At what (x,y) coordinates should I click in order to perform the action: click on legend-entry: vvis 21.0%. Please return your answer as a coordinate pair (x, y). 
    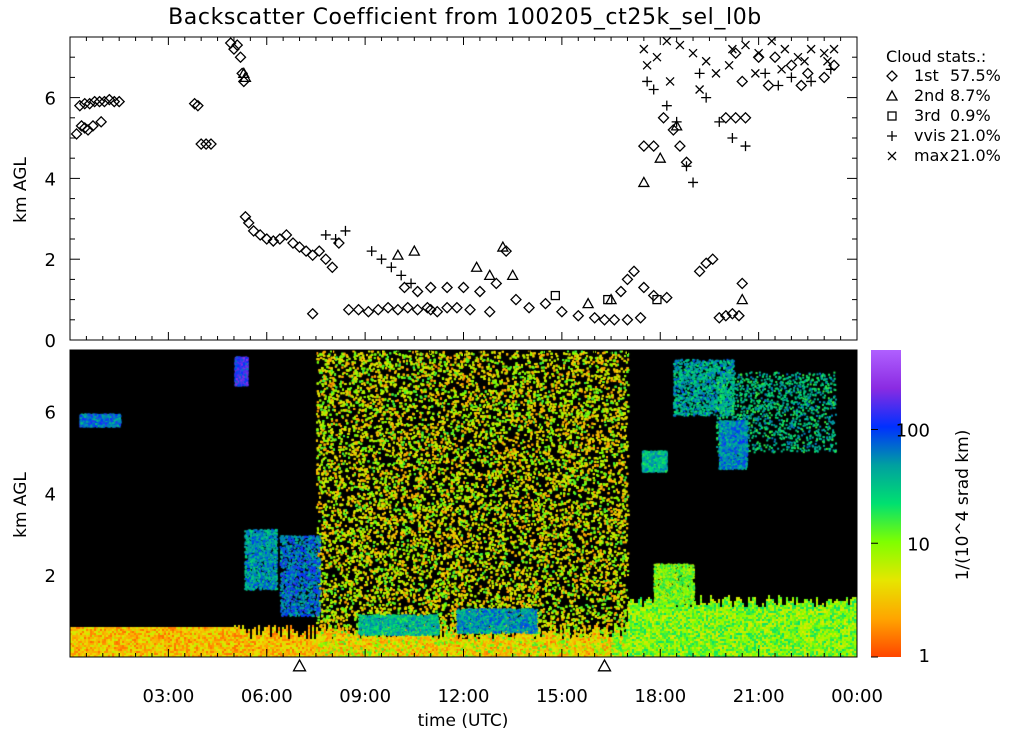
    Looking at the image, I should click on (944, 135).